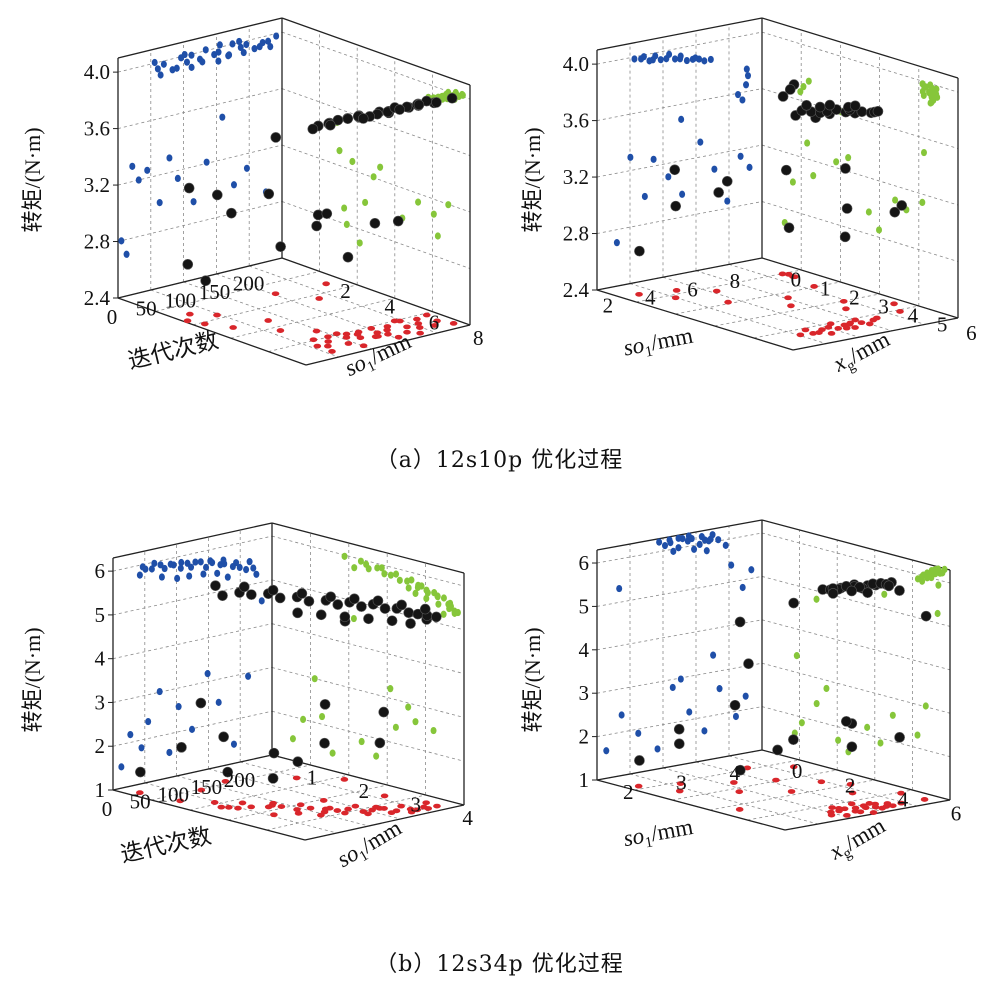 This screenshot has width=999, height=1007. What do you see at coordinates (100, 790) in the screenshot?
I see `z-tick-label: 1` at bounding box center [100, 790].